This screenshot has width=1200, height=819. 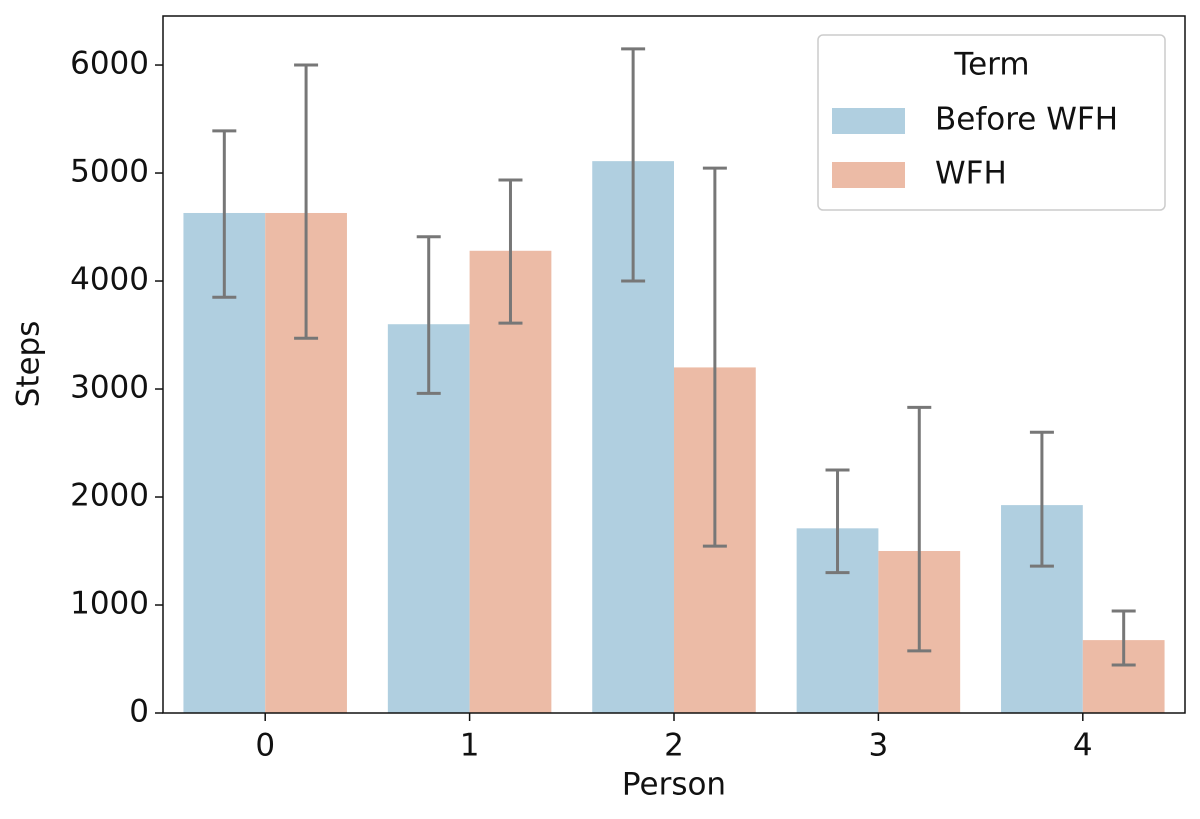 I want to click on x-tick-label: 4, so click(x=1083, y=746).